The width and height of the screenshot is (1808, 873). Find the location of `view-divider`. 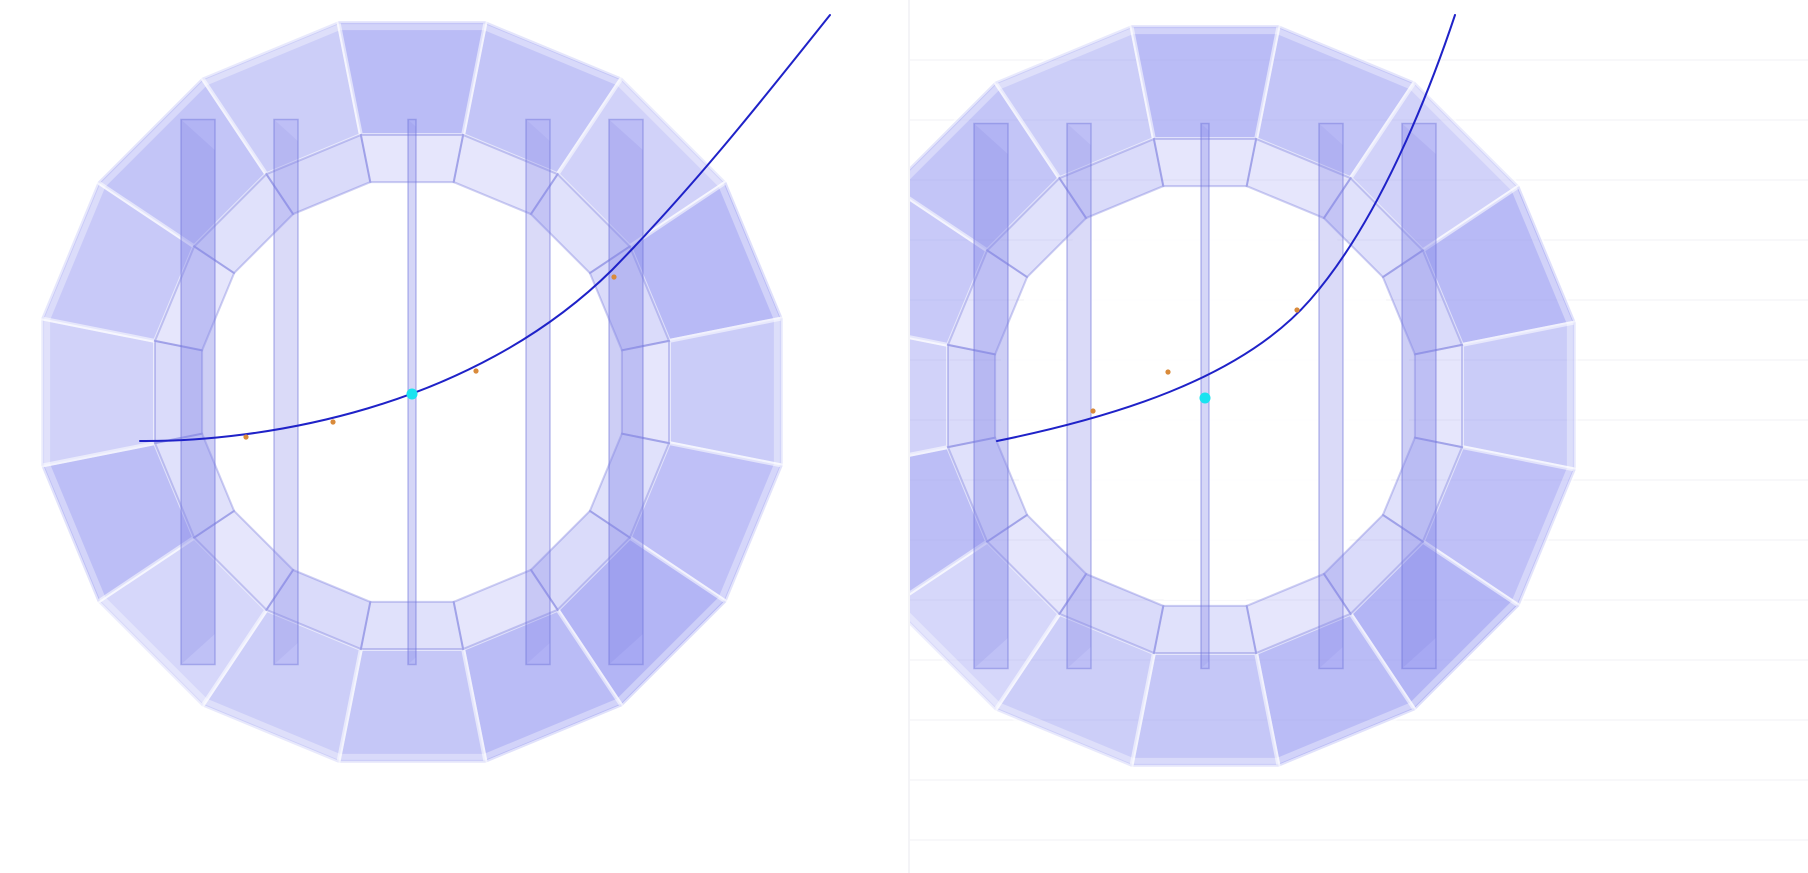

view-divider is located at coordinates (909, 436).